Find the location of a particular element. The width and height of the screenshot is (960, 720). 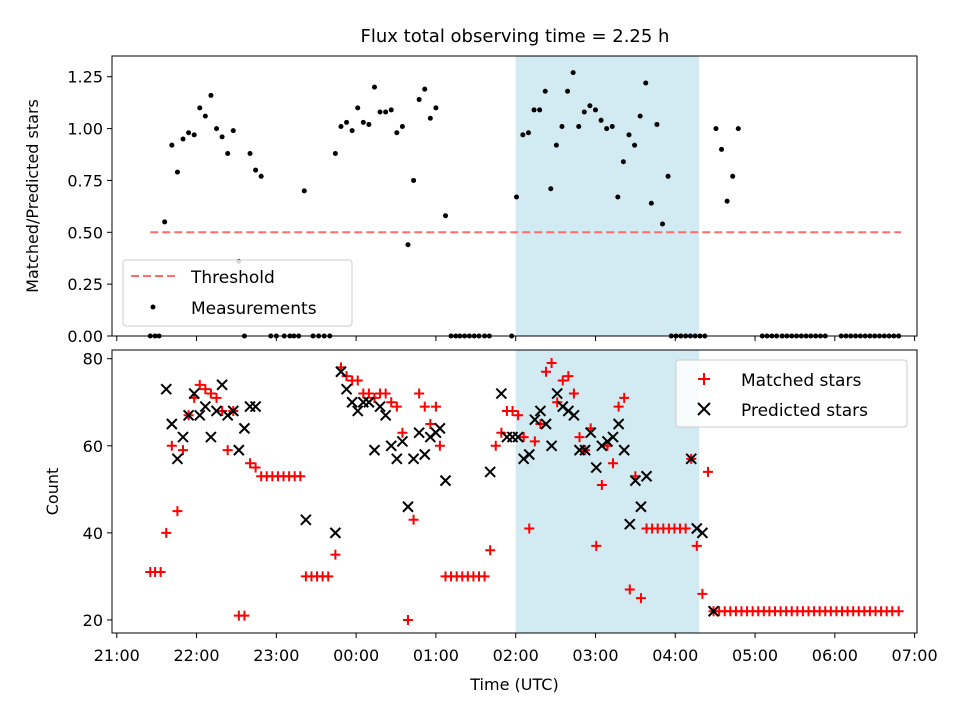

legend-matched-label: Matched stars is located at coordinates (801, 381).